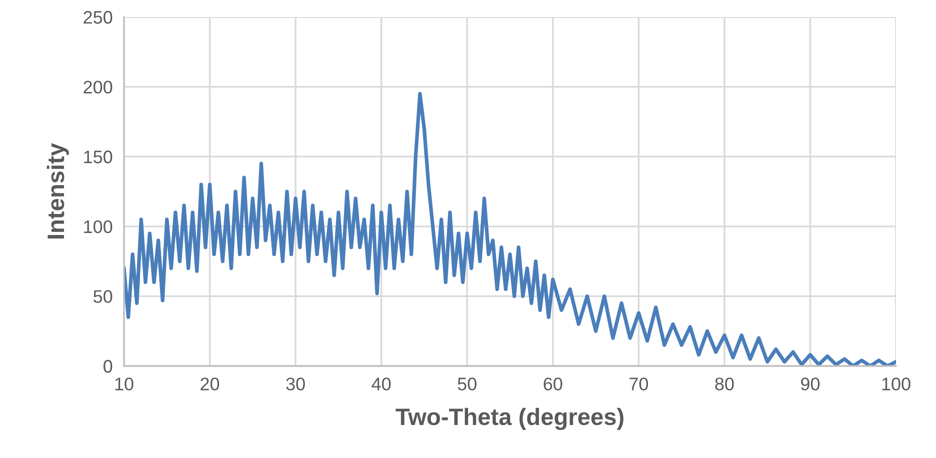 The height and width of the screenshot is (458, 936). I want to click on y-axis-title: Intensity, so click(57, 190).